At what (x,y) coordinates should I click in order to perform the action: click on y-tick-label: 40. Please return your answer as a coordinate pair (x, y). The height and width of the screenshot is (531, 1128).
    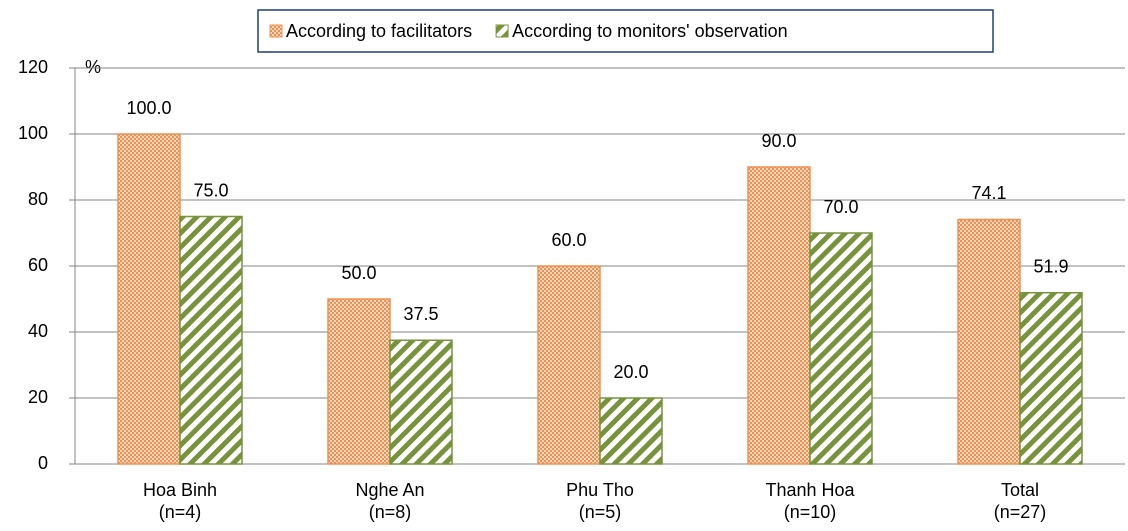
    Looking at the image, I should click on (38, 331).